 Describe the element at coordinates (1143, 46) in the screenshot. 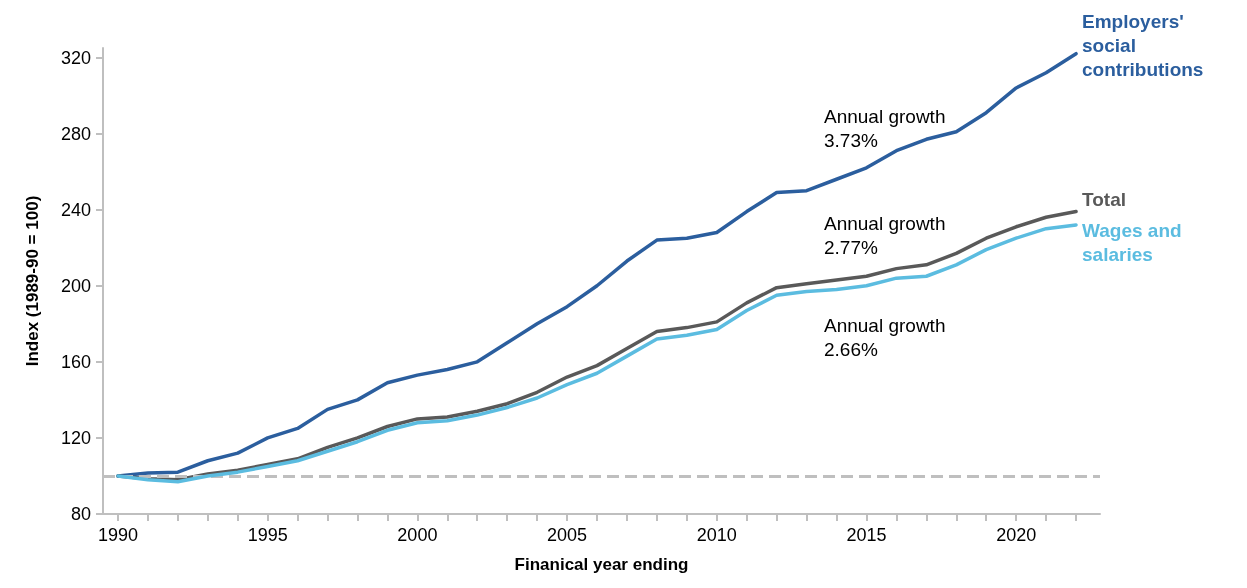

I see `series-label: Employers' social contributions` at that location.